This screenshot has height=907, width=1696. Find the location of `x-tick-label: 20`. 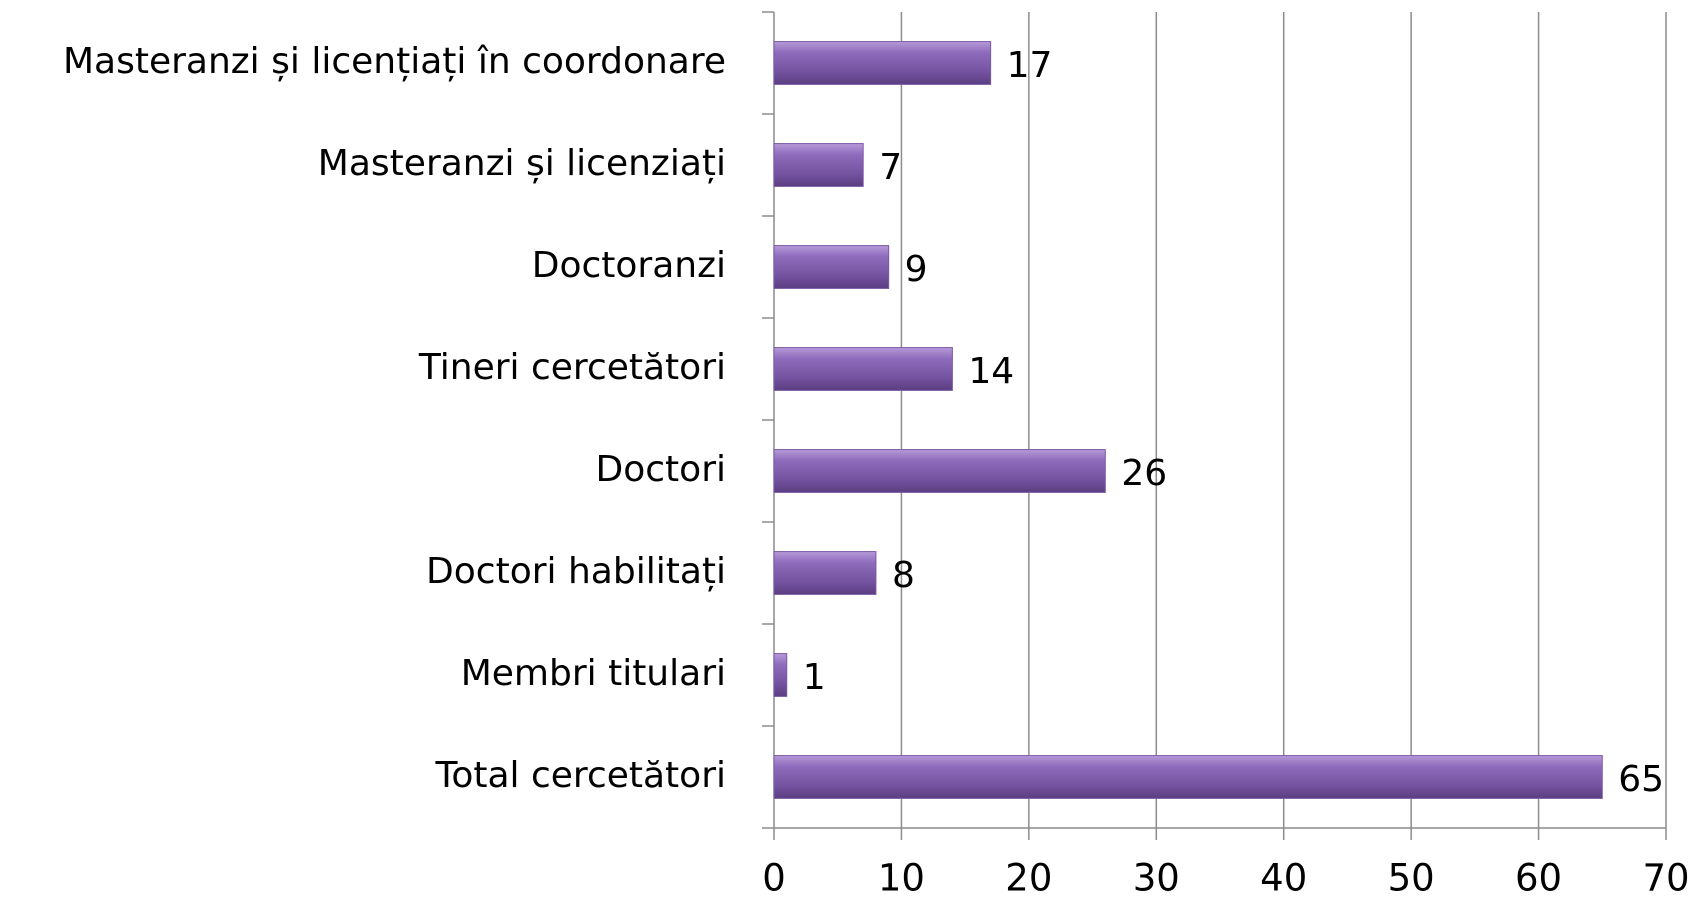

x-tick-label: 20 is located at coordinates (1028, 878).